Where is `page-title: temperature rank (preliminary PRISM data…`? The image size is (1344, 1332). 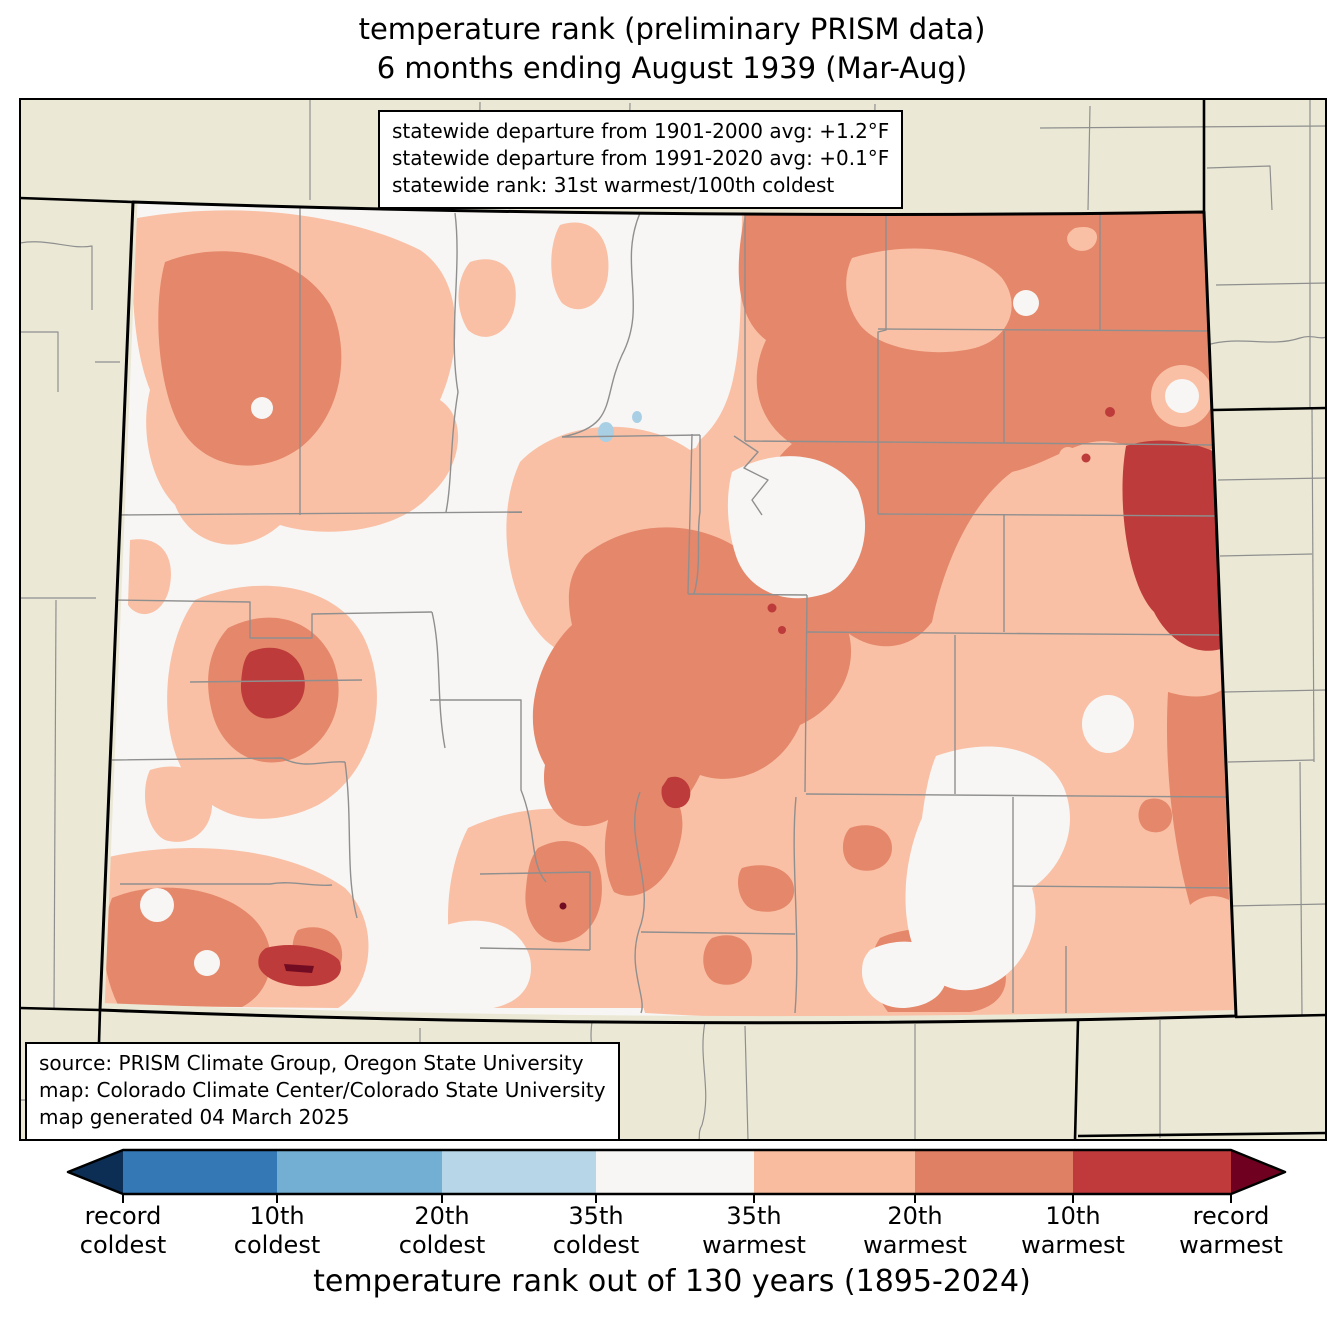
page-title: temperature rank (preliminary PRISM data… is located at coordinates (672, 49).